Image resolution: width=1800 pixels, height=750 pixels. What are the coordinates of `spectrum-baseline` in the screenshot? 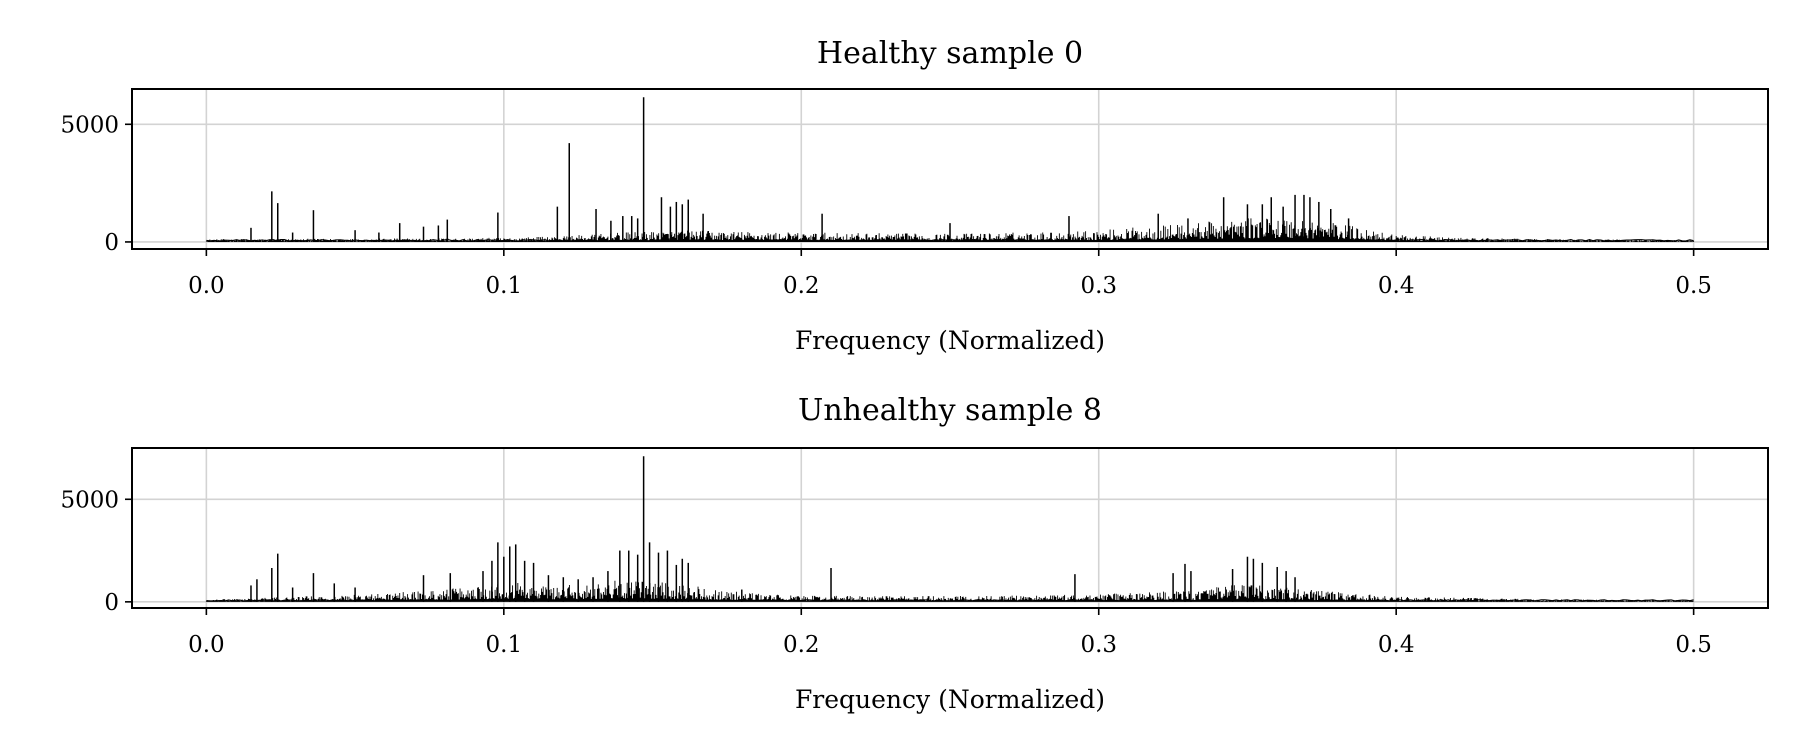 It's located at (950, 600).